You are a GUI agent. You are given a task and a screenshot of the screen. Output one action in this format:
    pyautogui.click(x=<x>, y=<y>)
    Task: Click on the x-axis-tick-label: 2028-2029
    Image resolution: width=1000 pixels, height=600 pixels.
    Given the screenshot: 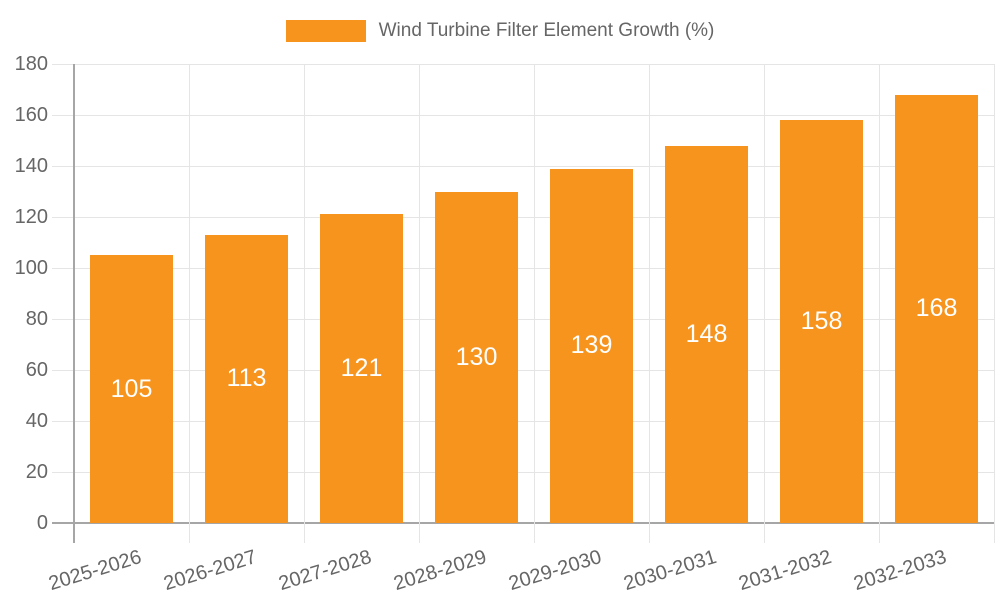 What is the action you would take?
    pyautogui.click(x=440, y=571)
    